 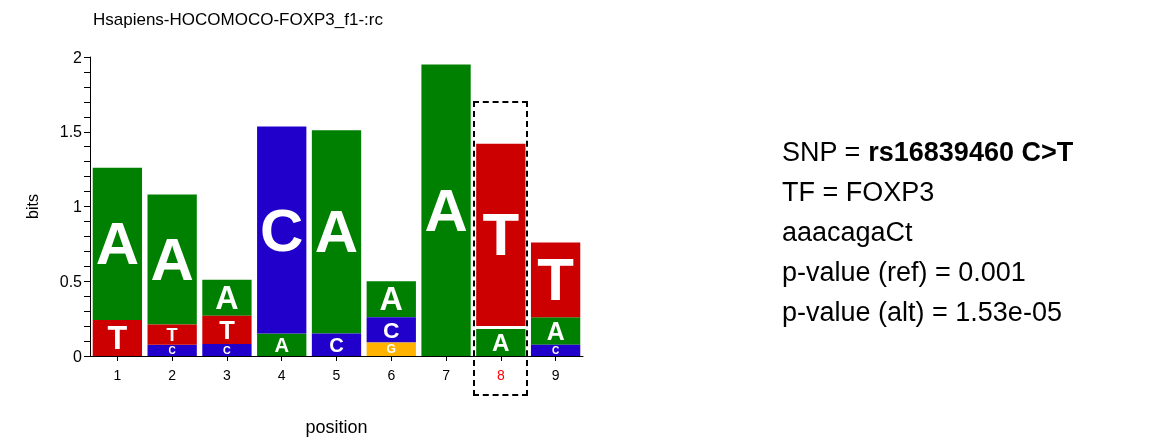 What do you see at coordinates (281, 375) in the screenshot?
I see `x-tick-label: 4` at bounding box center [281, 375].